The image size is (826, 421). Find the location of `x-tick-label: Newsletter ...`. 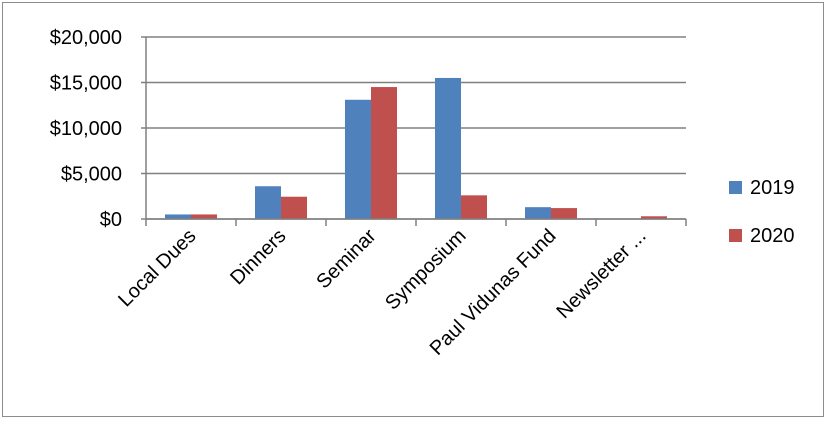

x-tick-label: Newsletter ... is located at coordinates (601, 274).